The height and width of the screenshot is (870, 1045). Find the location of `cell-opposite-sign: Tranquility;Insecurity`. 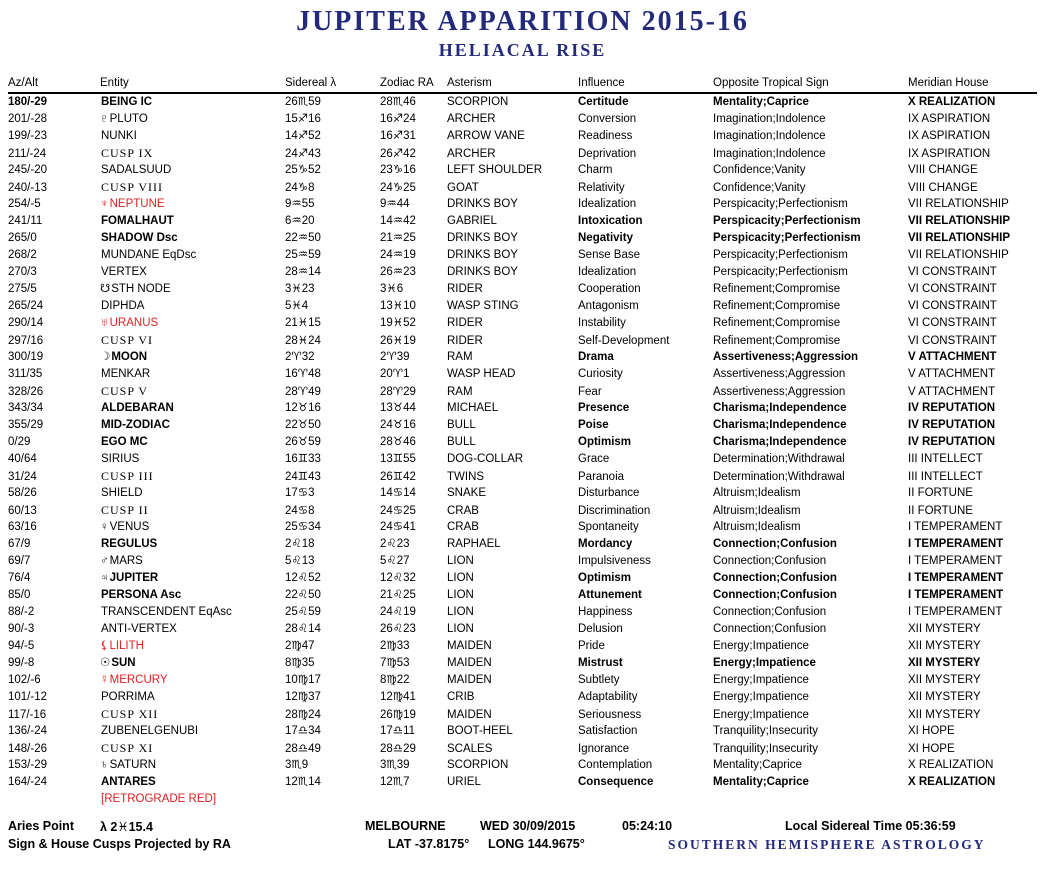

cell-opposite-sign: Tranquility;Insecurity is located at coordinates (766, 731).